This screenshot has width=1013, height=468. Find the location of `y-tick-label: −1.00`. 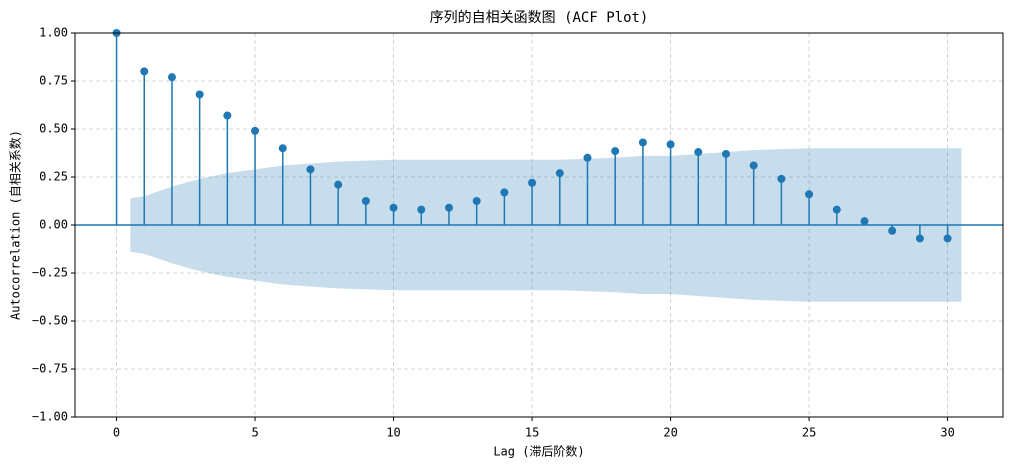

y-tick-label: −1.00 is located at coordinates (50, 417).